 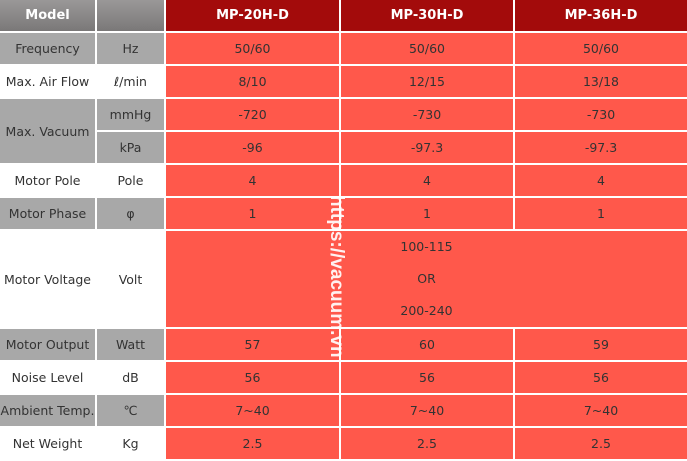 What do you see at coordinates (252, 81) in the screenshot?
I see `value-cell: 8/10` at bounding box center [252, 81].